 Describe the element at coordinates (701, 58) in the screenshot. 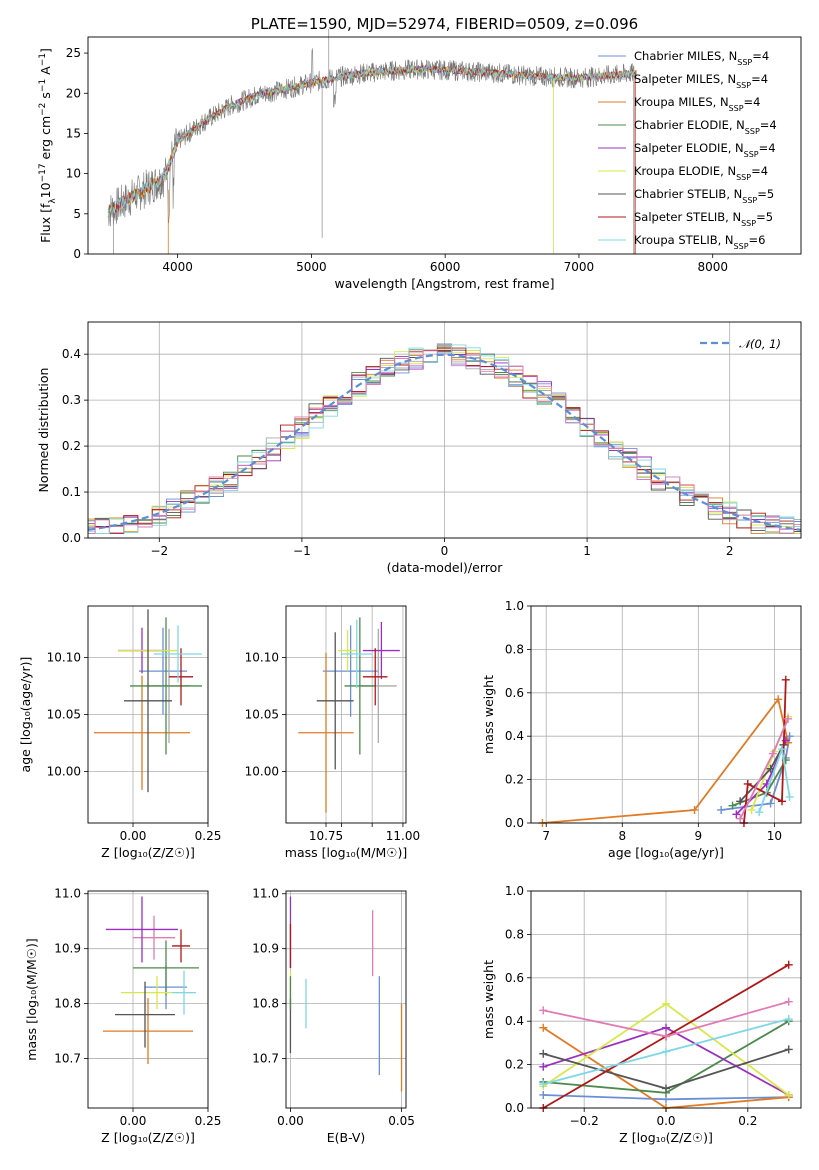

I see `legend-label: Chabrier MILES, NSSP=4` at that location.